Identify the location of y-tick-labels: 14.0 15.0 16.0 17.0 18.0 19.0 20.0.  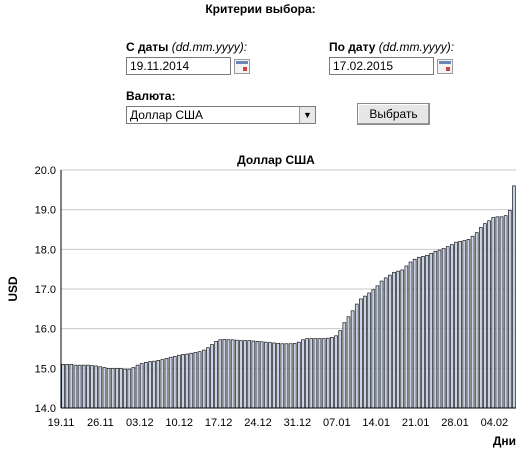
(45, 290).